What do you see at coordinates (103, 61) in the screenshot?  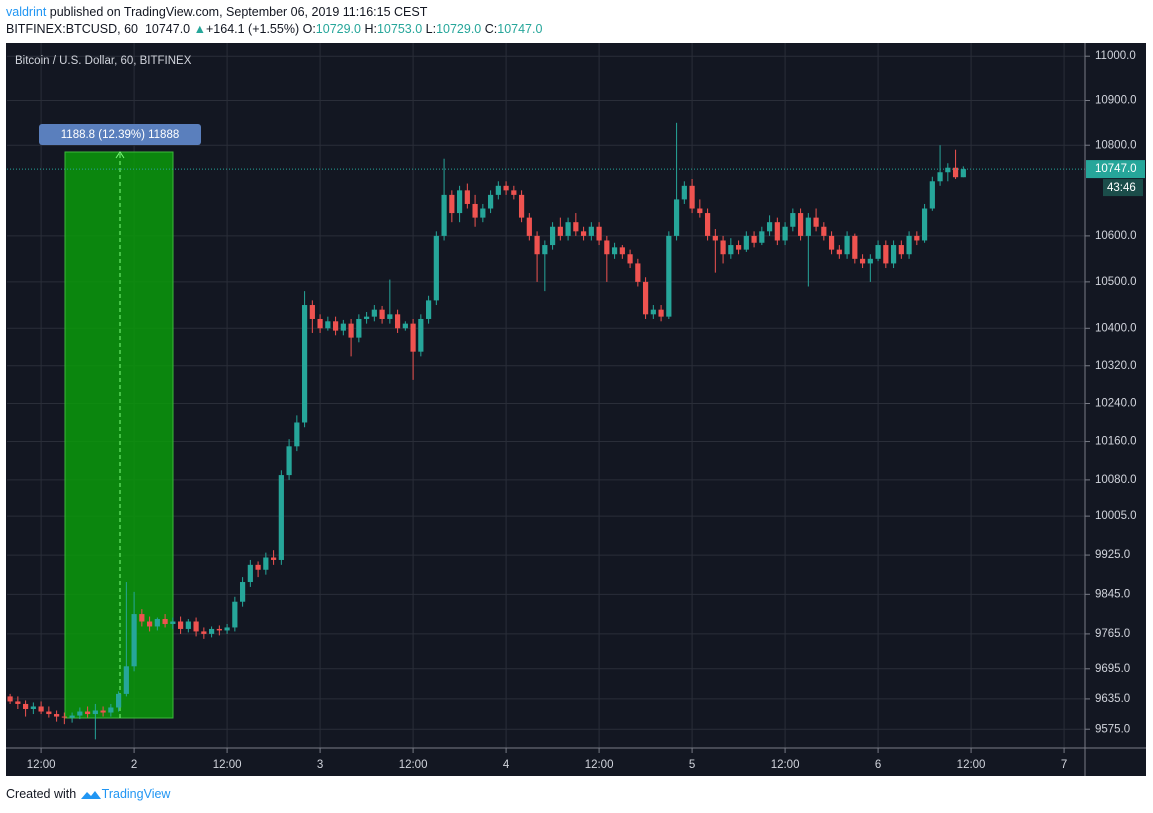 I see `chart-title: Bitcoin / U.S. Dollar, 60, BITFINEX` at bounding box center [103, 61].